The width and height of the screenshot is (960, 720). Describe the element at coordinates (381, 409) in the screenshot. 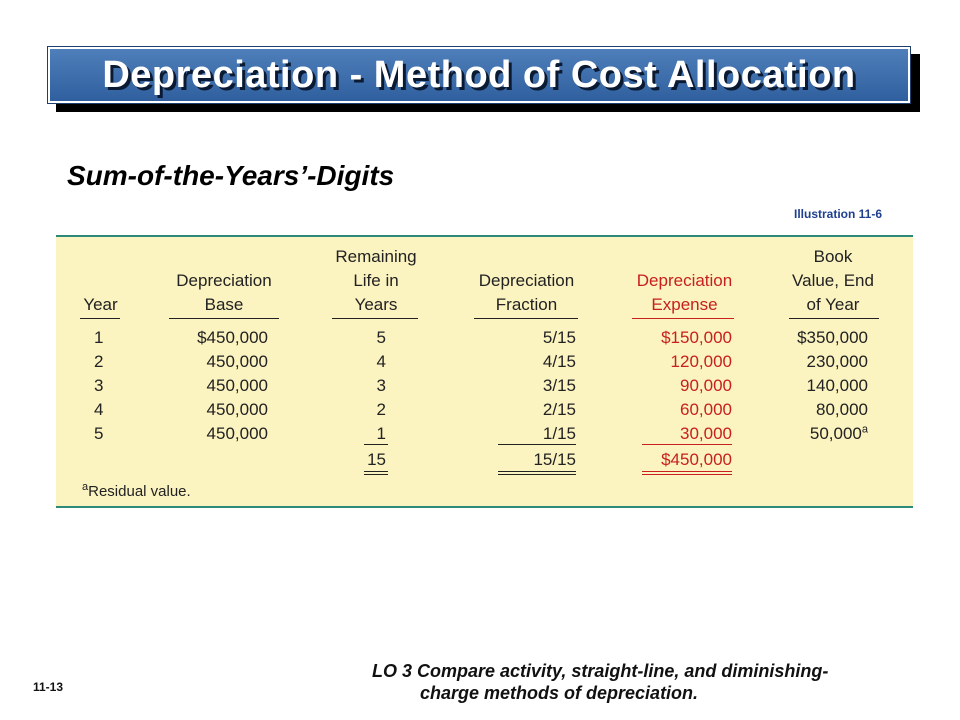

I see `cell-life: 2` at that location.